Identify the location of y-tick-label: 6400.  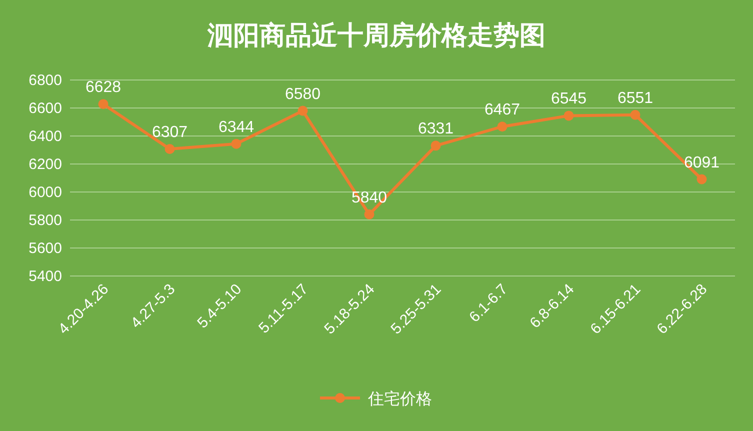
(45, 136).